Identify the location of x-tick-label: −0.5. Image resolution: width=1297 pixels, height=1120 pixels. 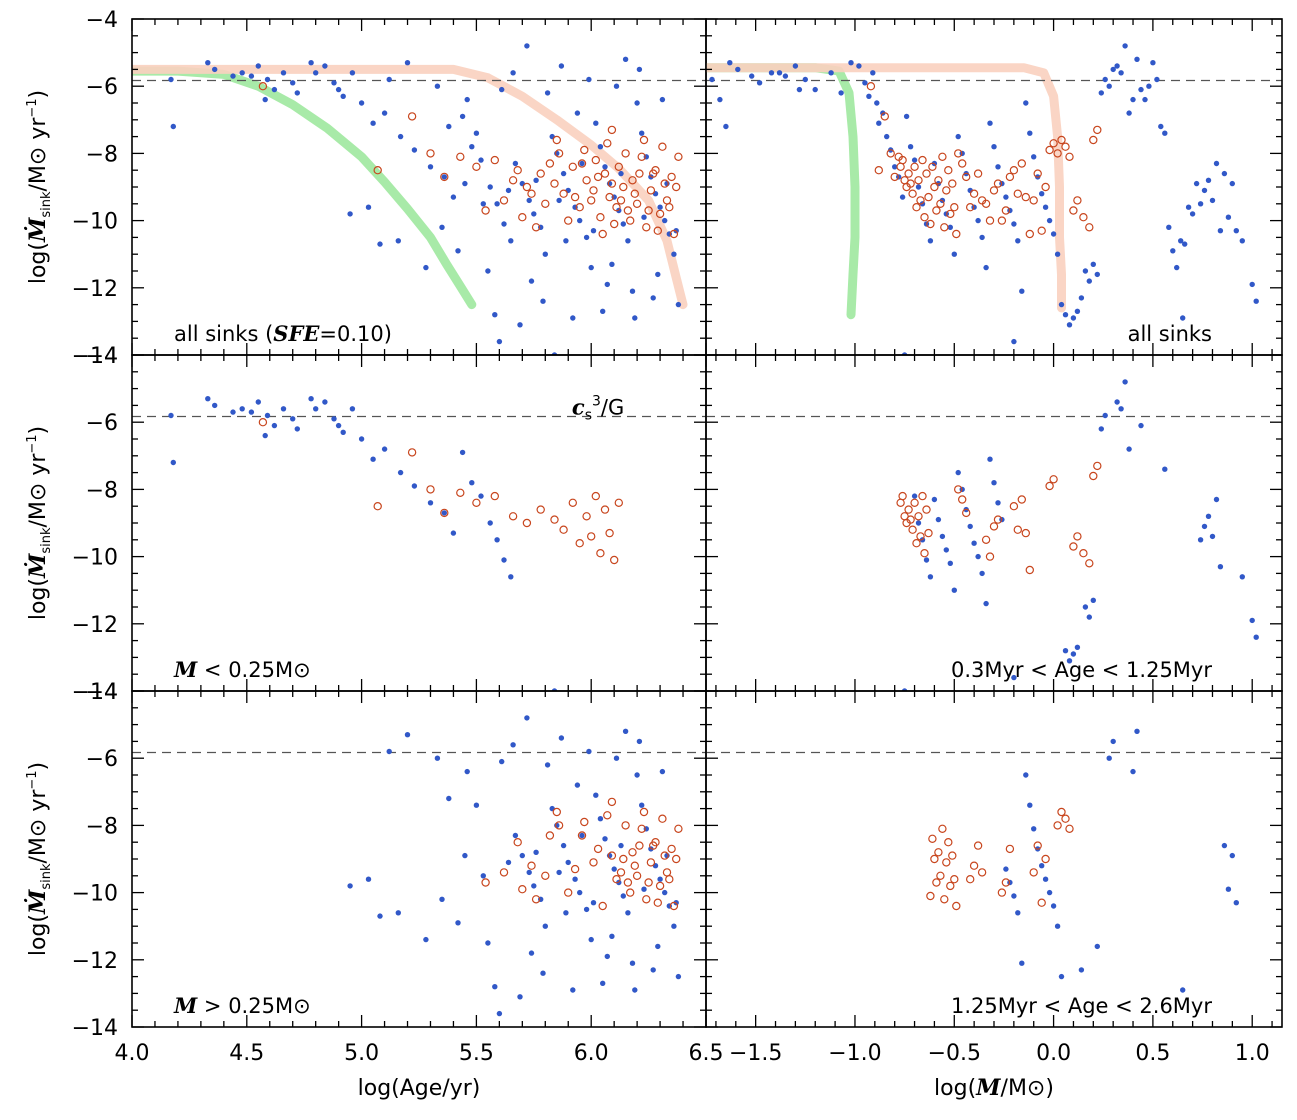
(954, 1053).